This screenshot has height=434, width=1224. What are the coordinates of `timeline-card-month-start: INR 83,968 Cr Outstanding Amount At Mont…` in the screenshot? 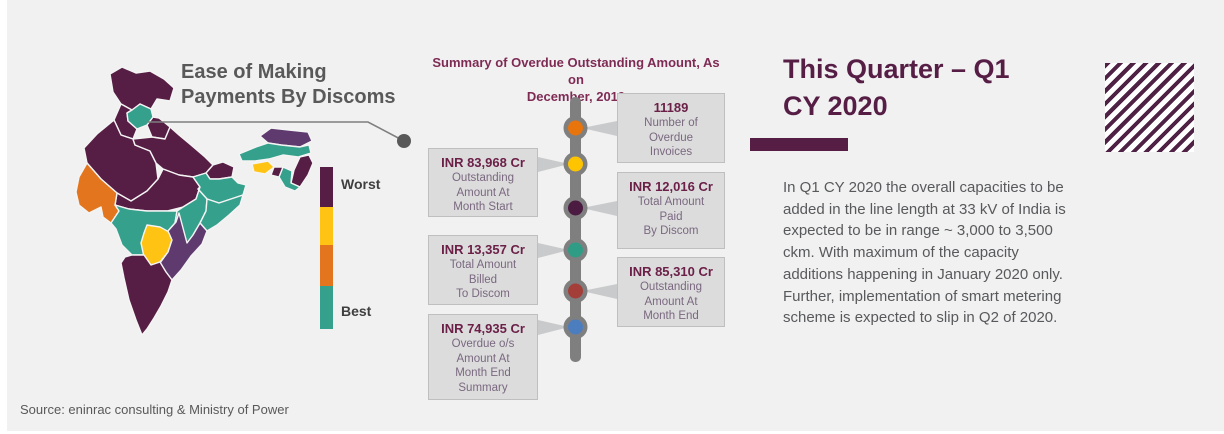 It's located at (483, 182).